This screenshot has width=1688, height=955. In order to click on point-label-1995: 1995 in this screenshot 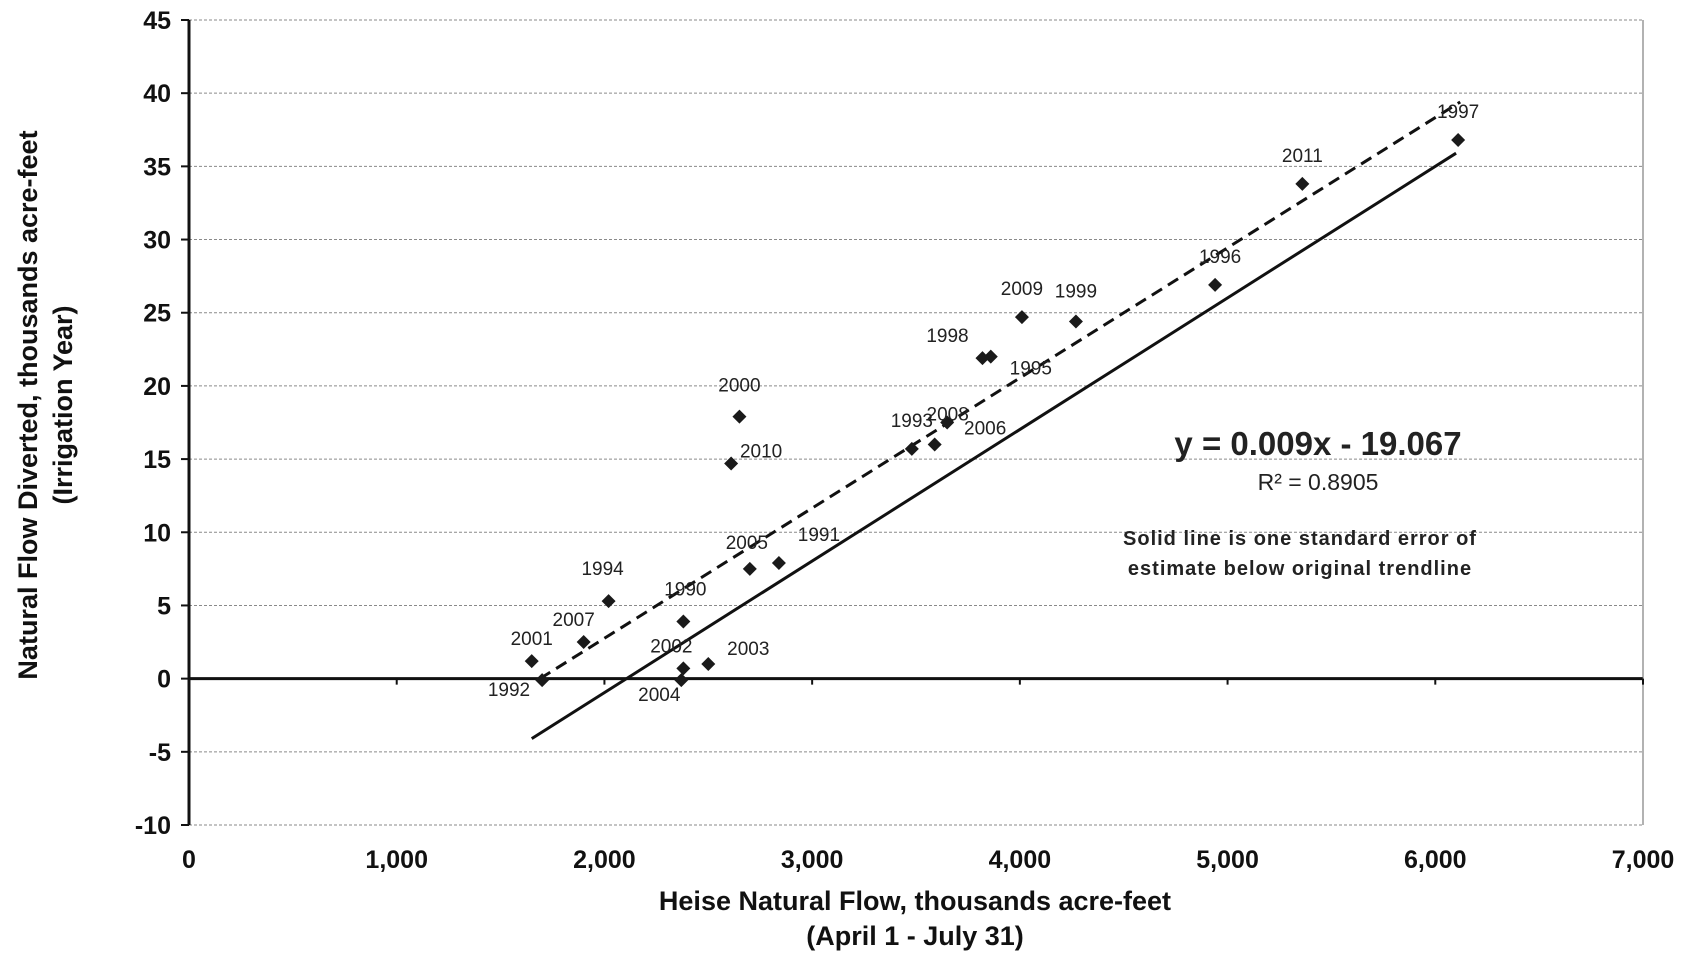, I will do `click(1031, 369)`.